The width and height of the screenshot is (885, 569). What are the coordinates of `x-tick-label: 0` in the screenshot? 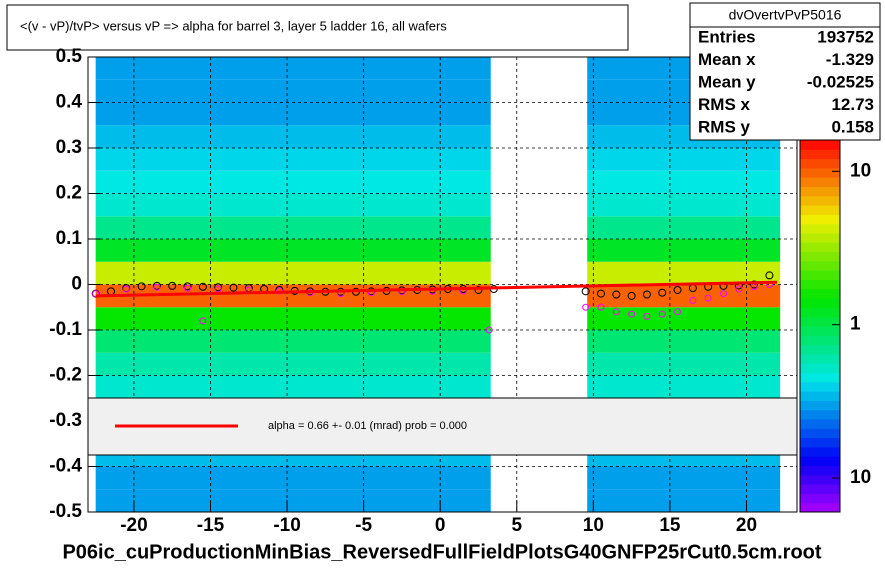 It's located at (440, 525).